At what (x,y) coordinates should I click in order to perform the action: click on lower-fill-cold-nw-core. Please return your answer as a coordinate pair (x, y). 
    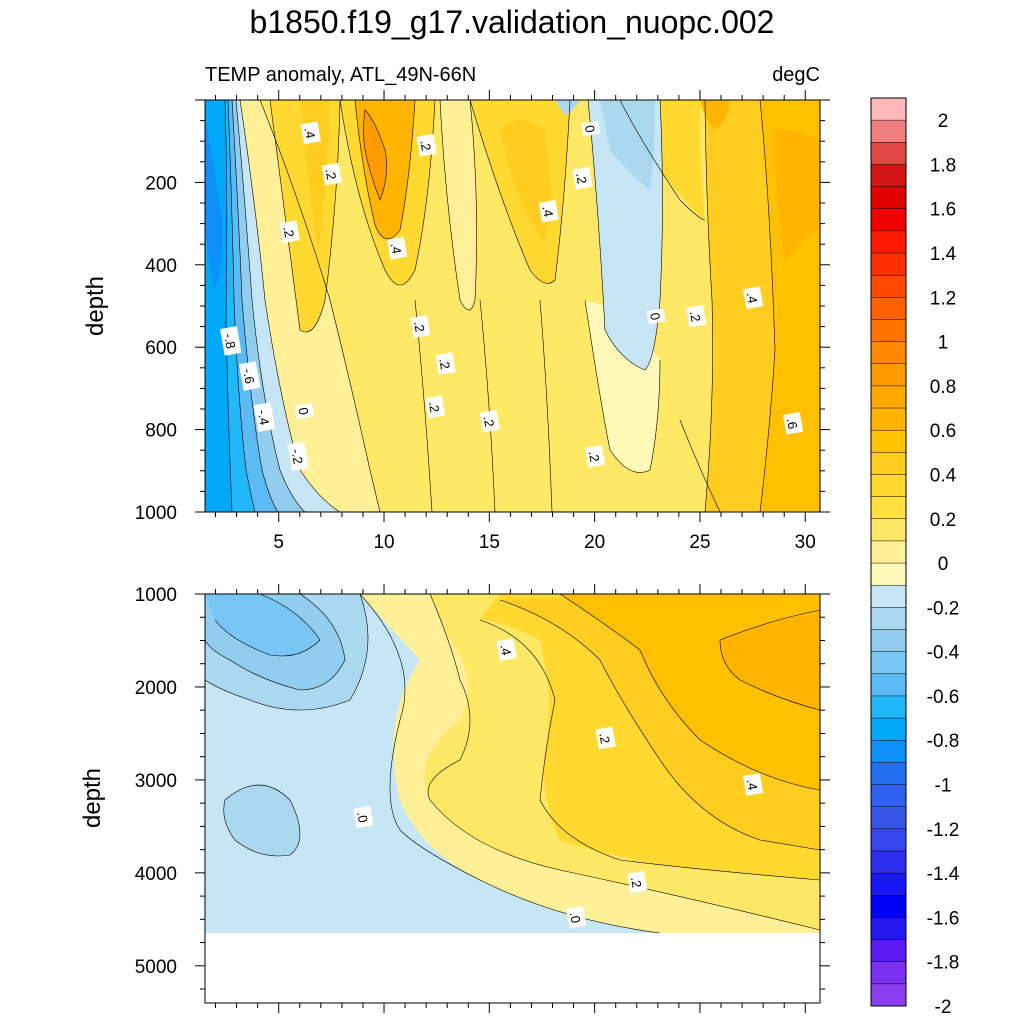
    Looking at the image, I should click on (262, 625).